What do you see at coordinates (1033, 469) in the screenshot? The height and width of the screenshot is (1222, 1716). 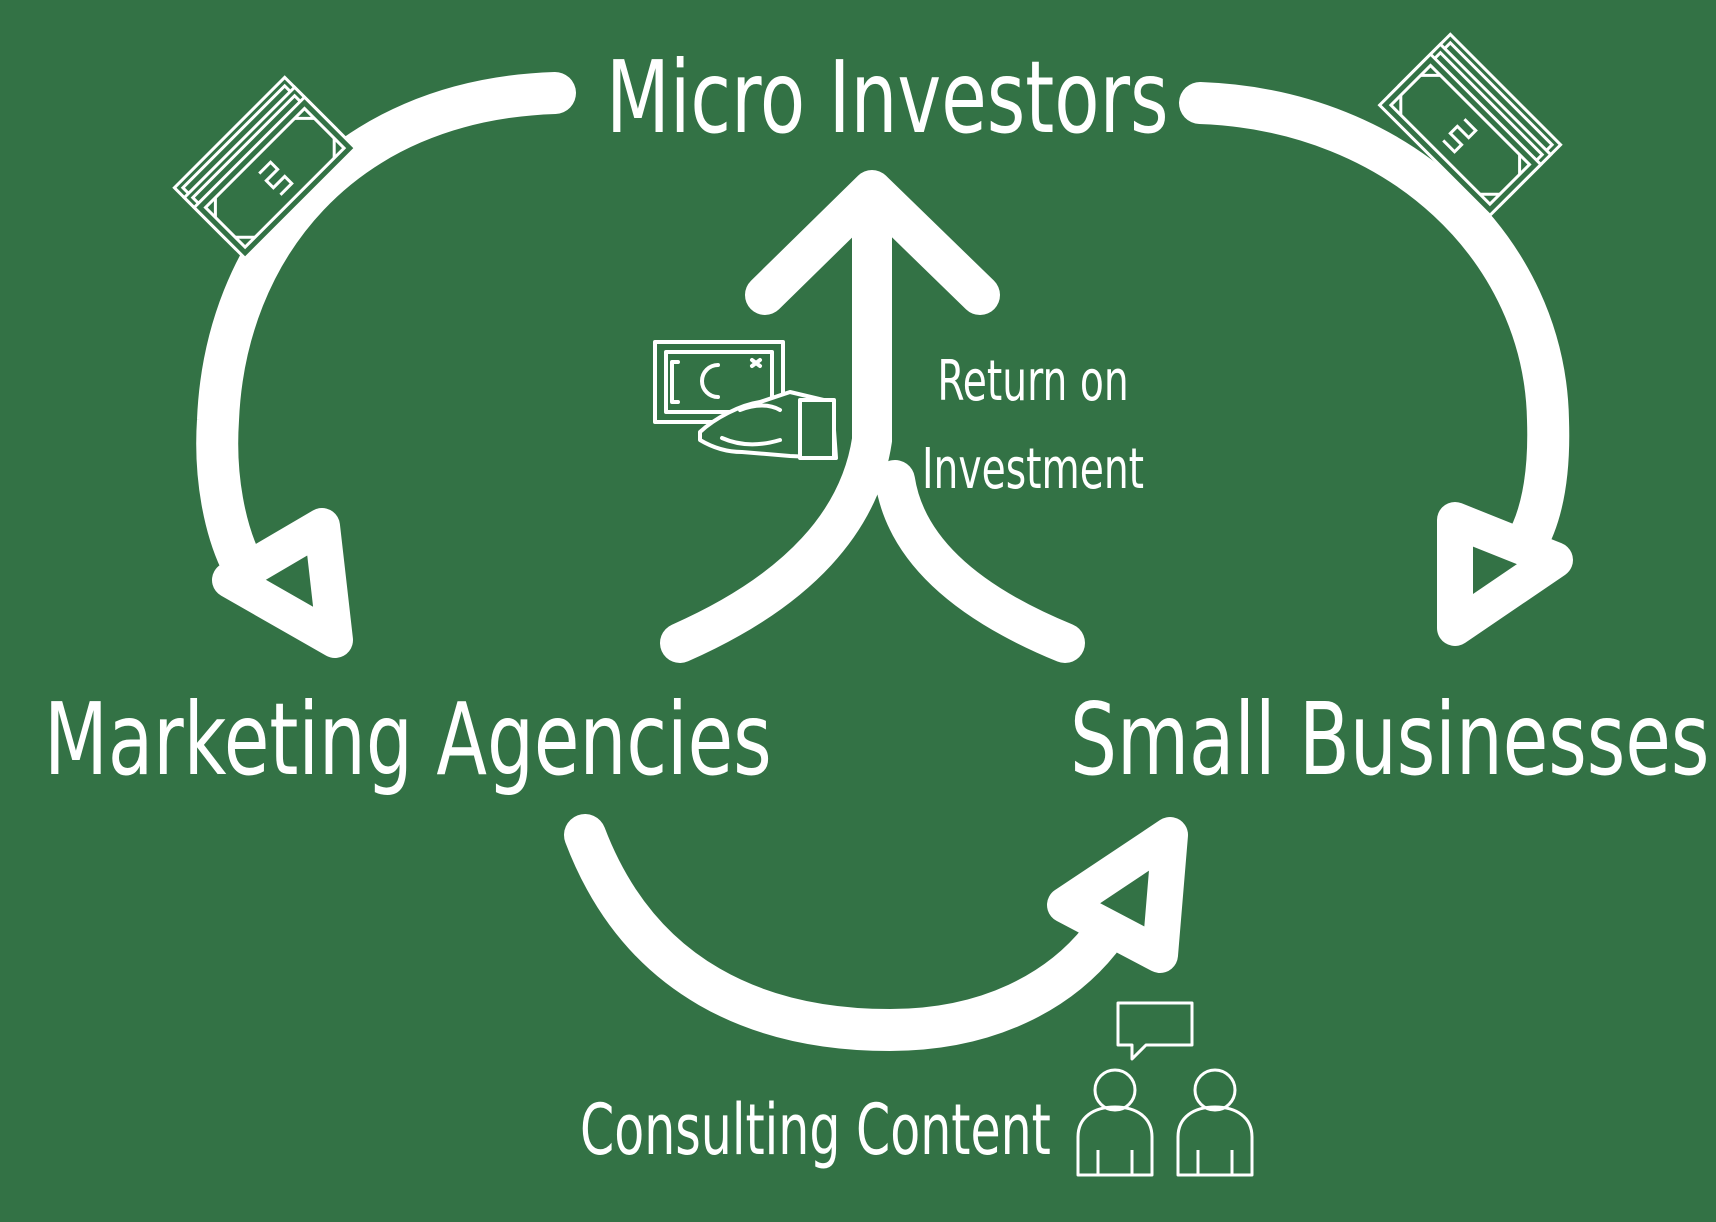 I see `roi-line-2: Investment` at bounding box center [1033, 469].